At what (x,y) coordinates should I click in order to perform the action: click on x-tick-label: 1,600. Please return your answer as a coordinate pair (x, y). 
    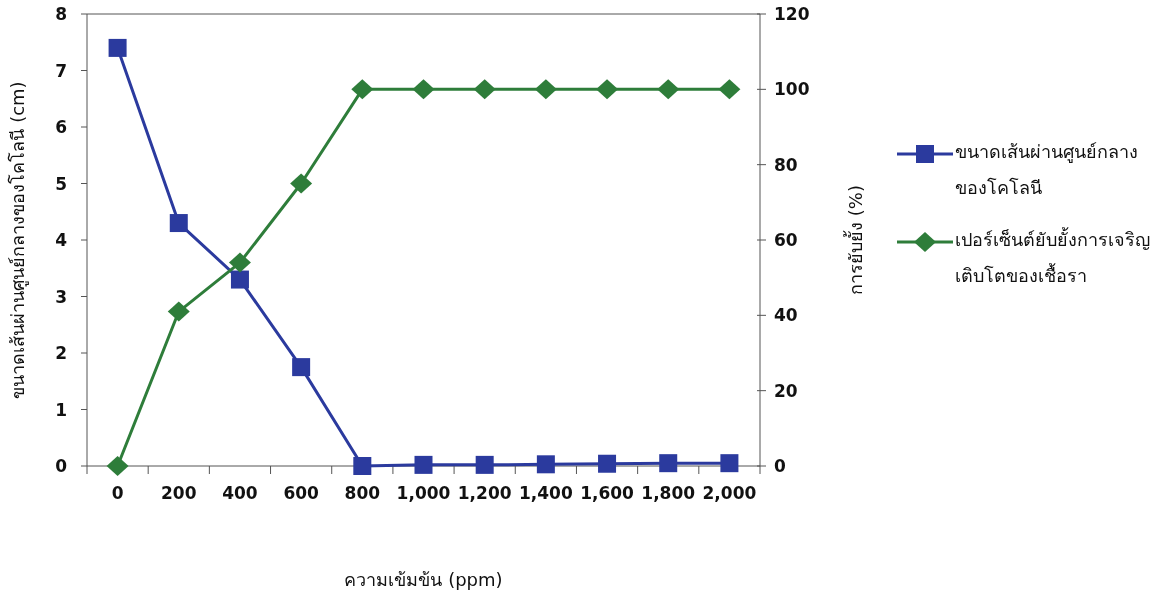
    Looking at the image, I should click on (607, 493).